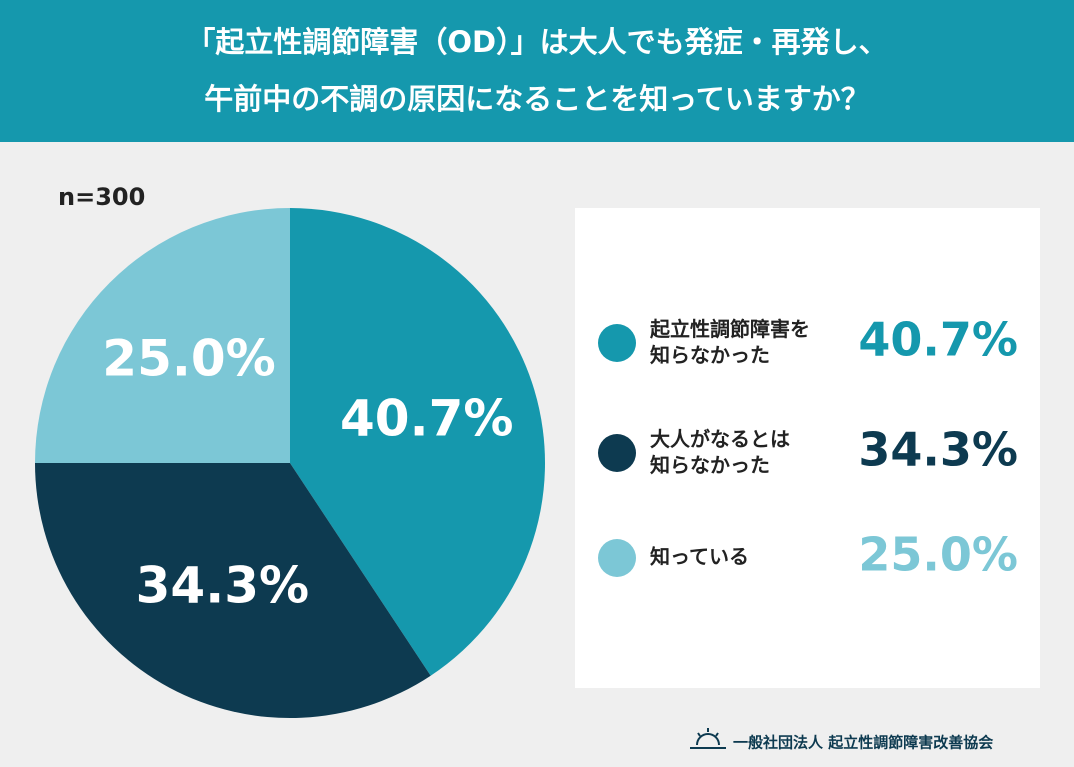 This screenshot has height=767, width=1074. I want to click on slice-label: 25.0%, so click(188, 359).